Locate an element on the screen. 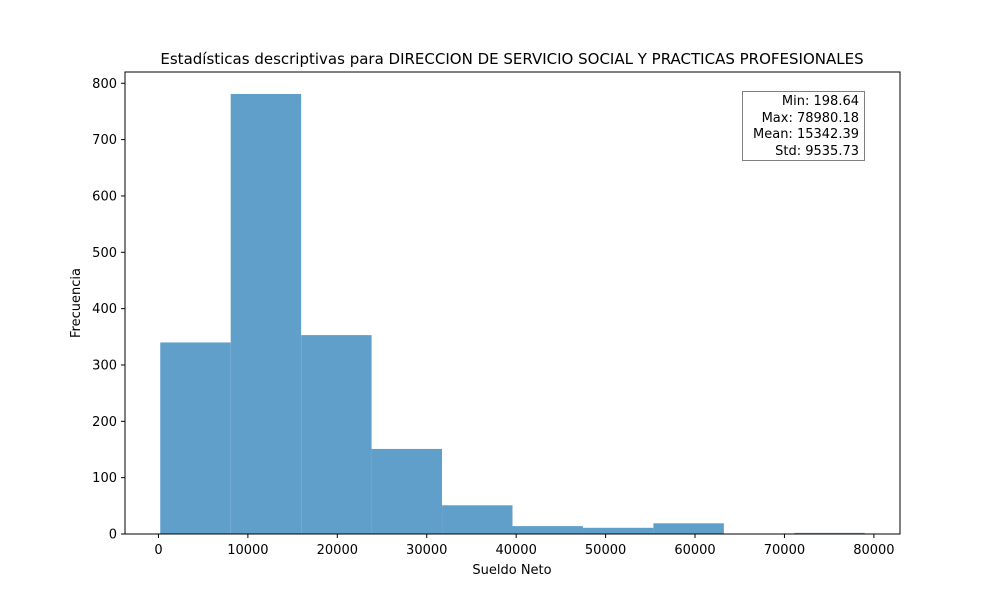 This screenshot has height=600, width=1000. y-tick-label-3: 300 is located at coordinates (104, 365).